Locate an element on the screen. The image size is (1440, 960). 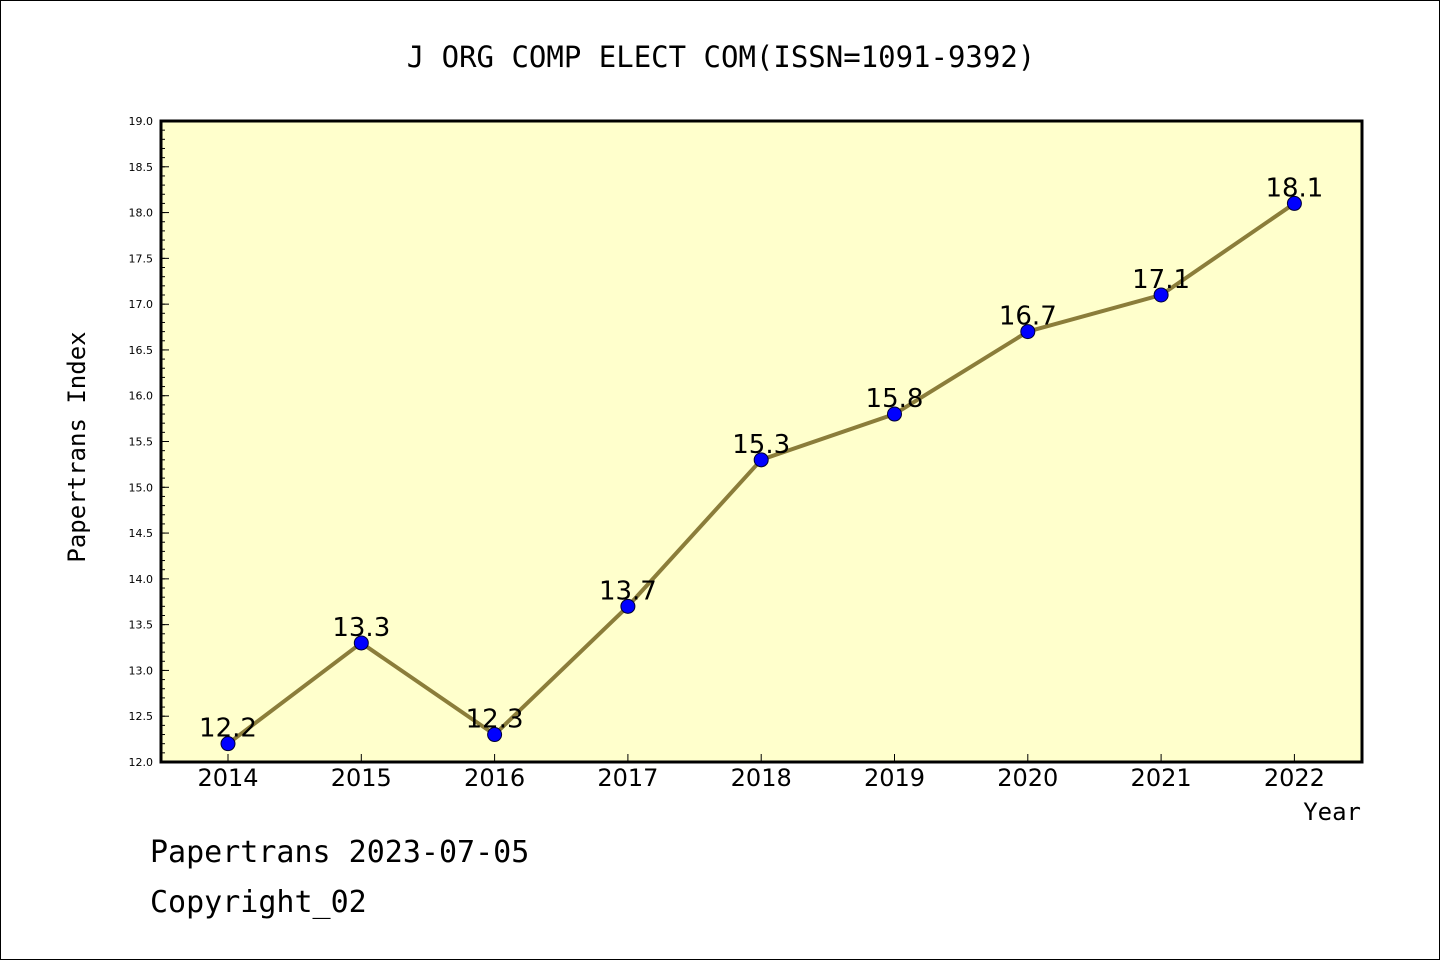
x-tick-label: 2014 is located at coordinates (227, 778).